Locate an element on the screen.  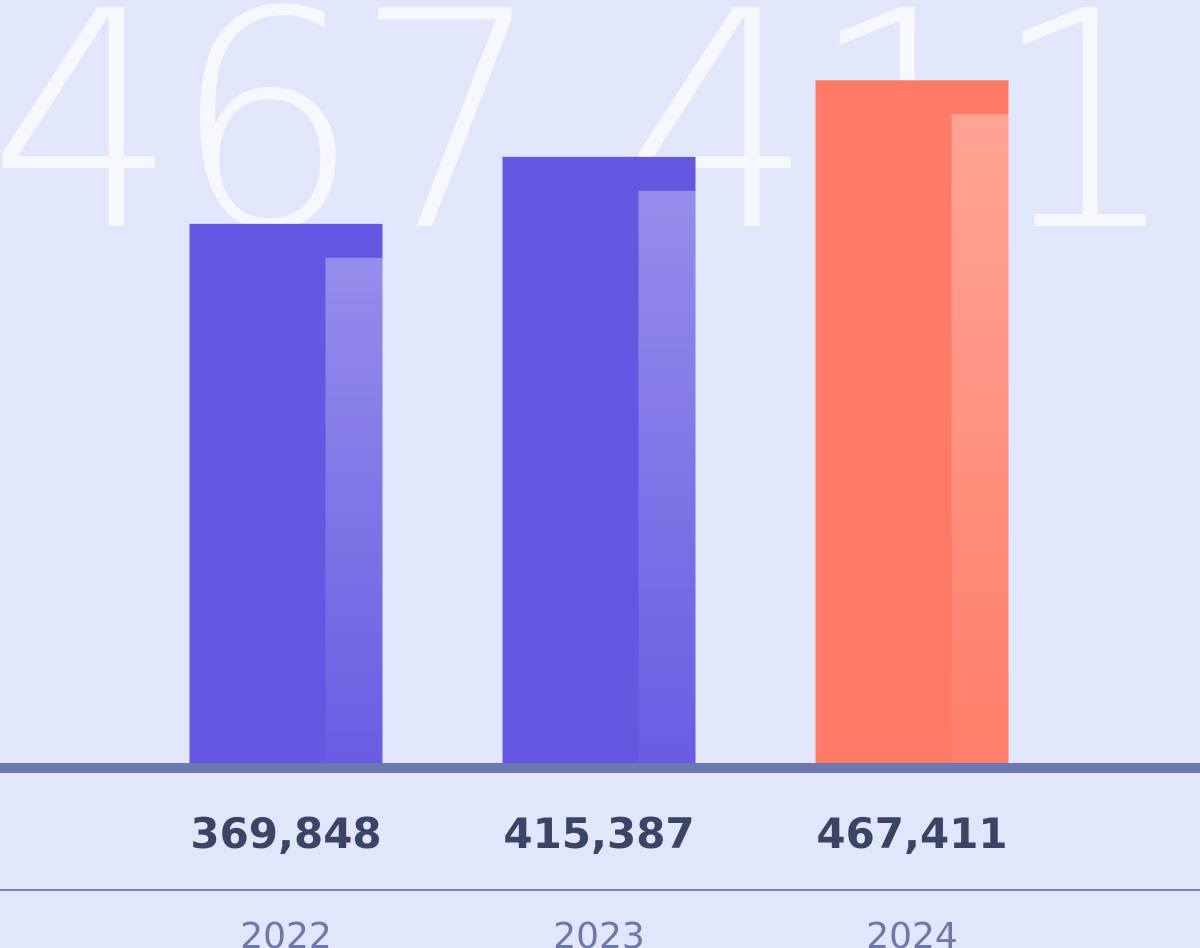
value-label: 467,411 is located at coordinates (911, 833).